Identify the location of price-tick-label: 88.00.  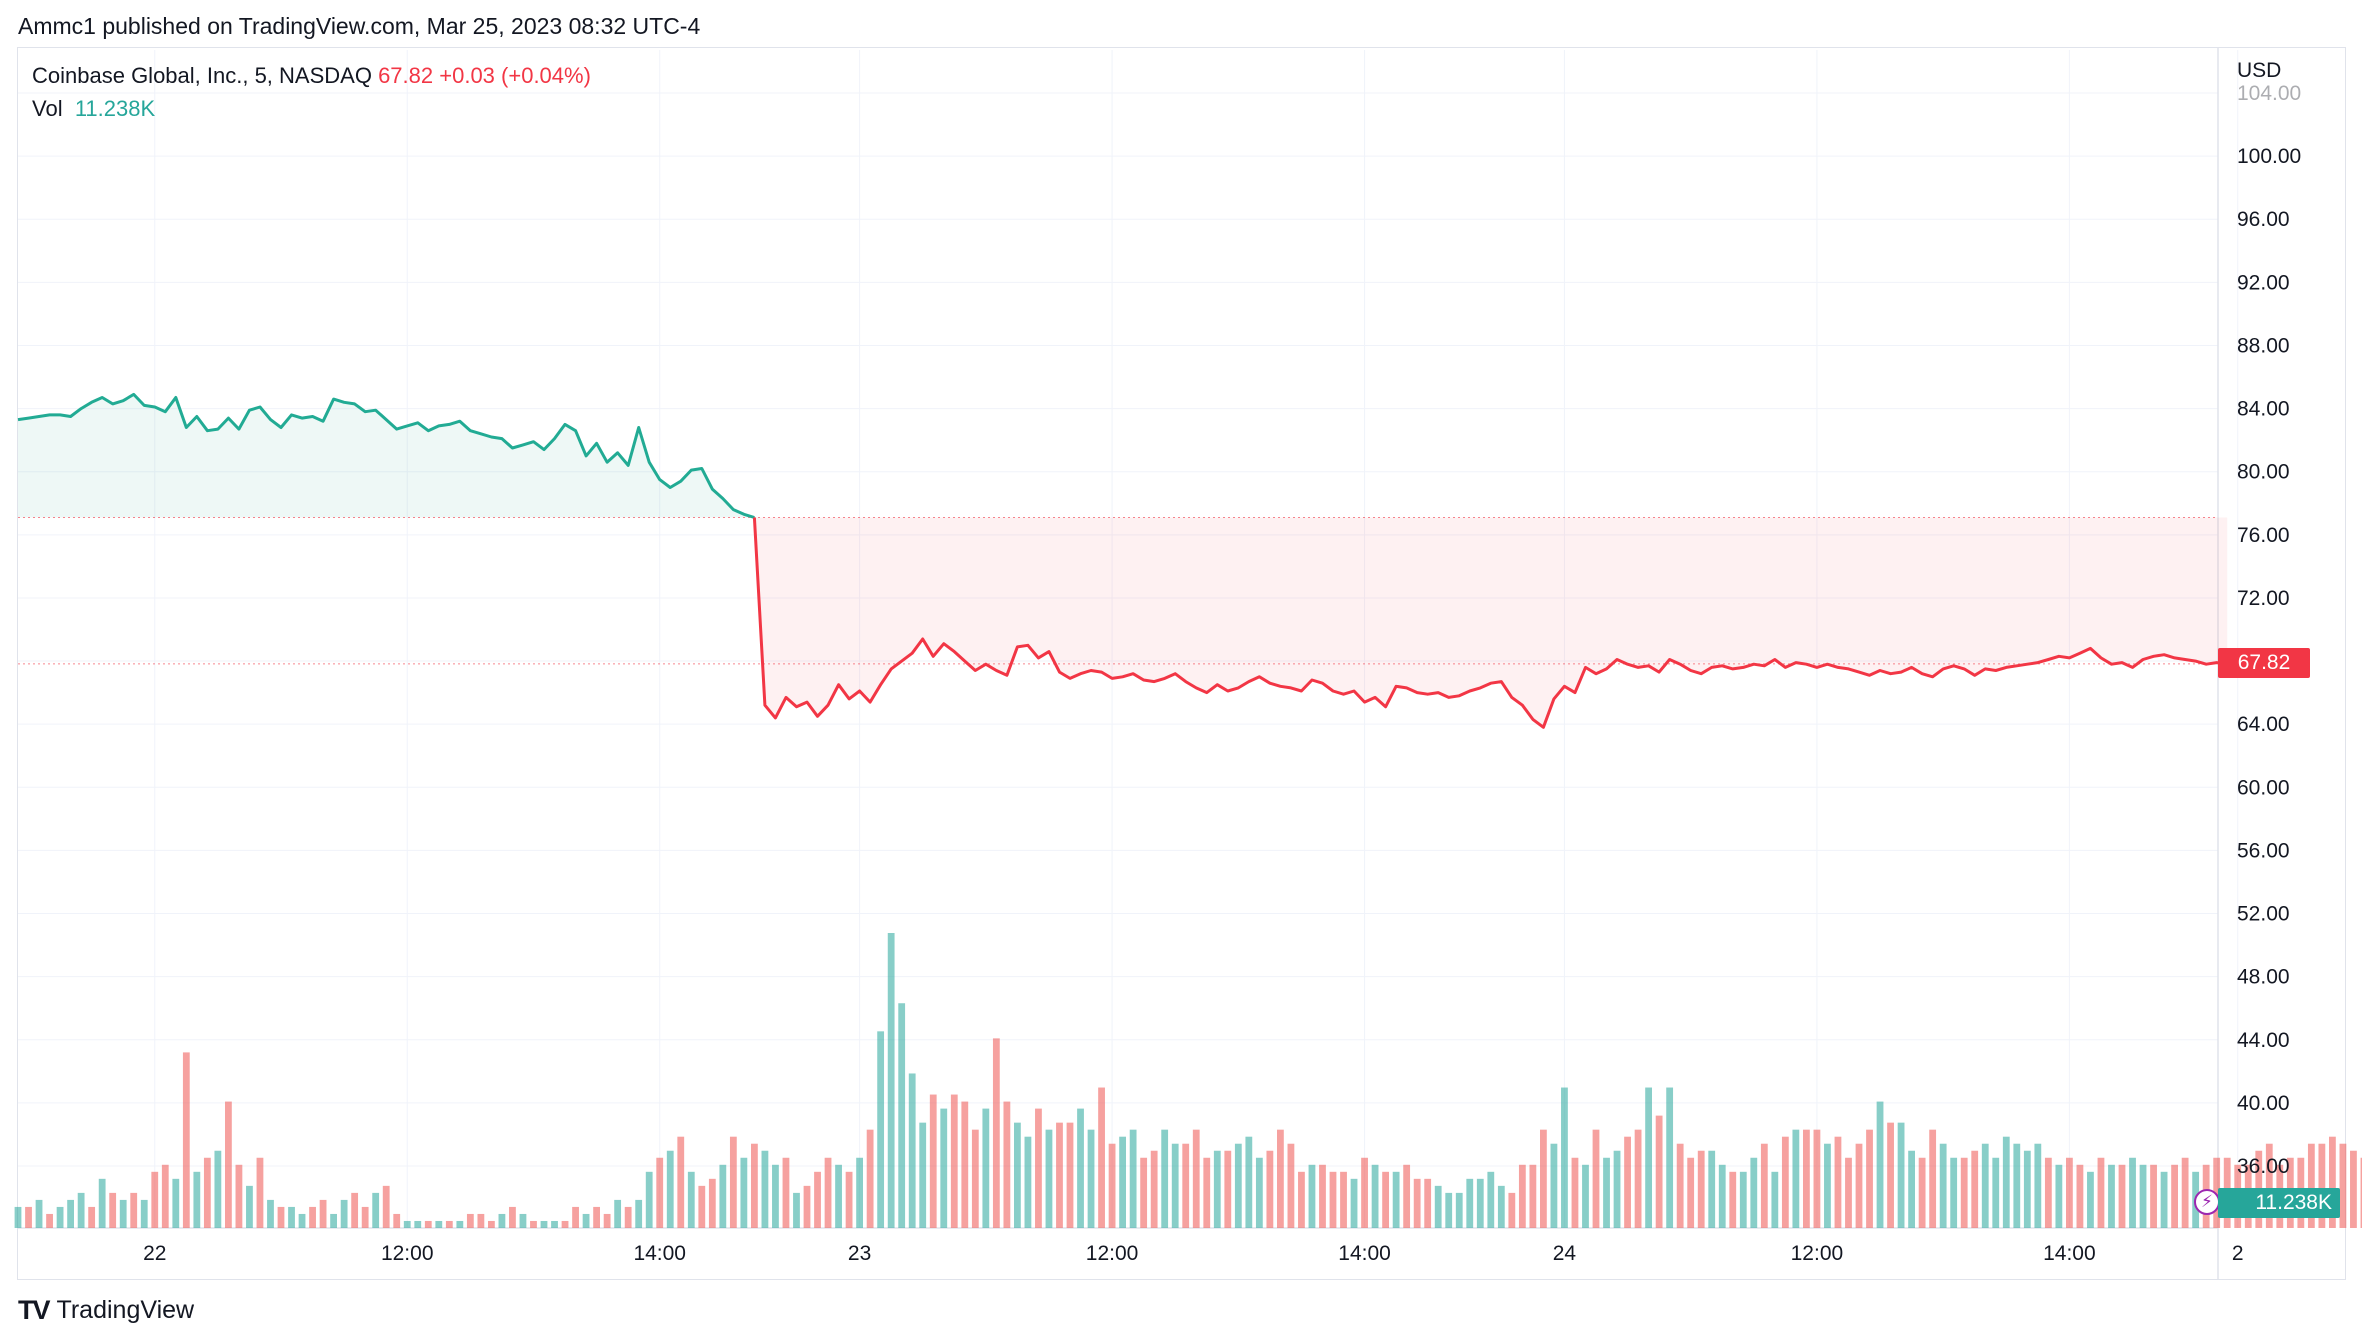
(2263, 345).